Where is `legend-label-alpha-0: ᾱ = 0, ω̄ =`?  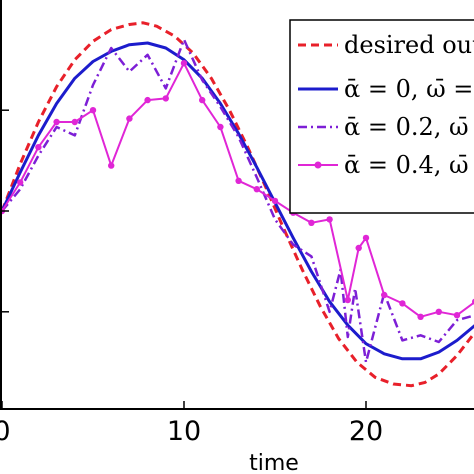 legend-label-alpha-0: ᾱ = 0, ω̄ = is located at coordinates (408, 89).